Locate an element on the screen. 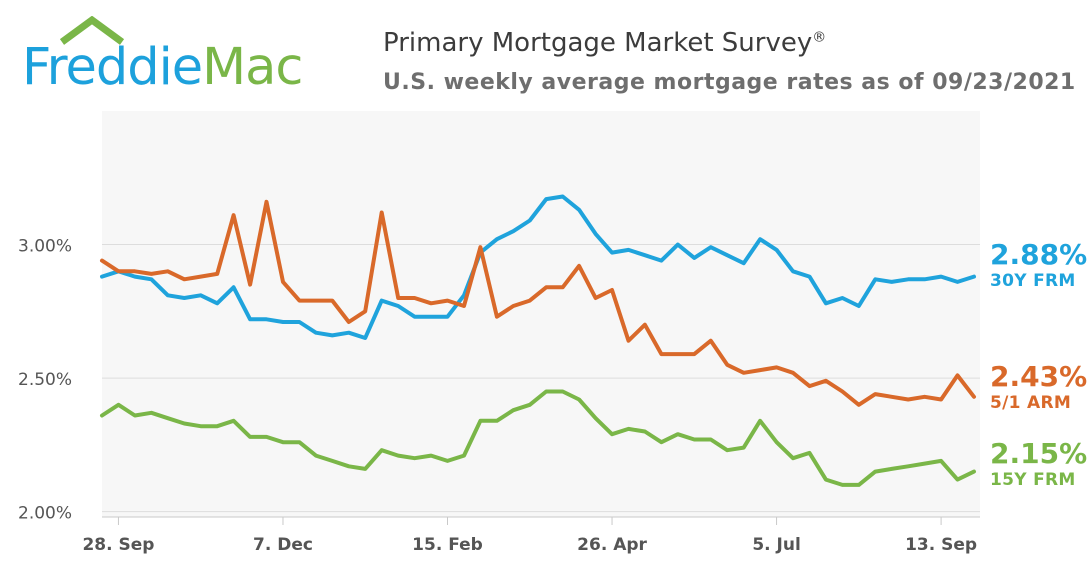  y-tick-label: 3.00% is located at coordinates (45, 247).